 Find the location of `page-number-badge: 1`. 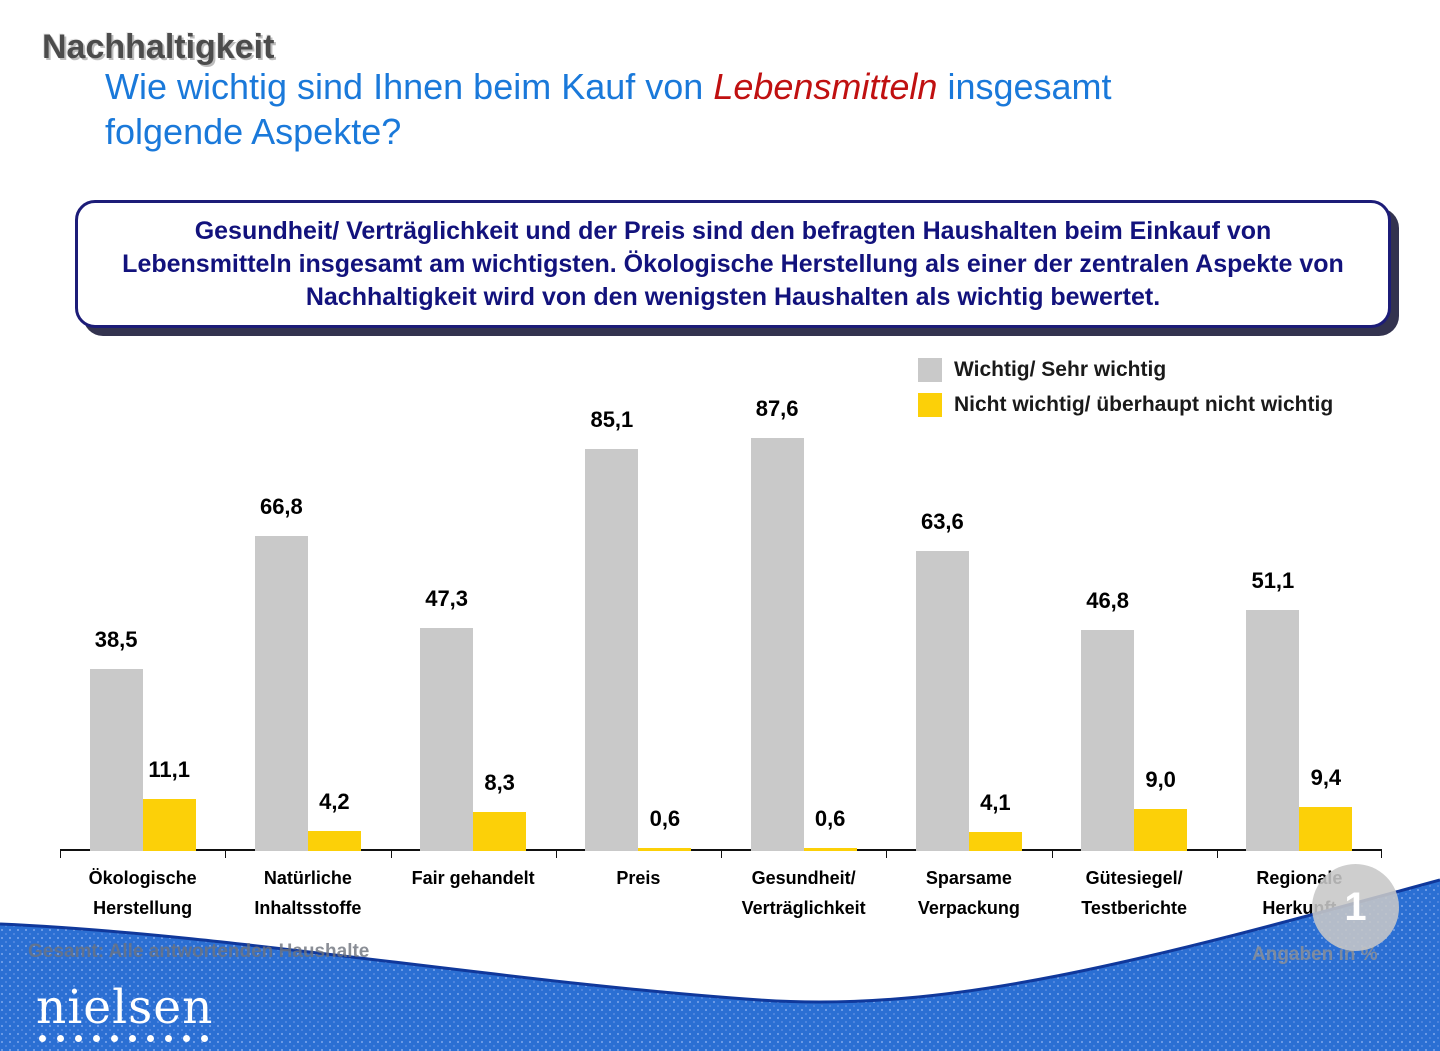

page-number-badge: 1 is located at coordinates (1355, 907).